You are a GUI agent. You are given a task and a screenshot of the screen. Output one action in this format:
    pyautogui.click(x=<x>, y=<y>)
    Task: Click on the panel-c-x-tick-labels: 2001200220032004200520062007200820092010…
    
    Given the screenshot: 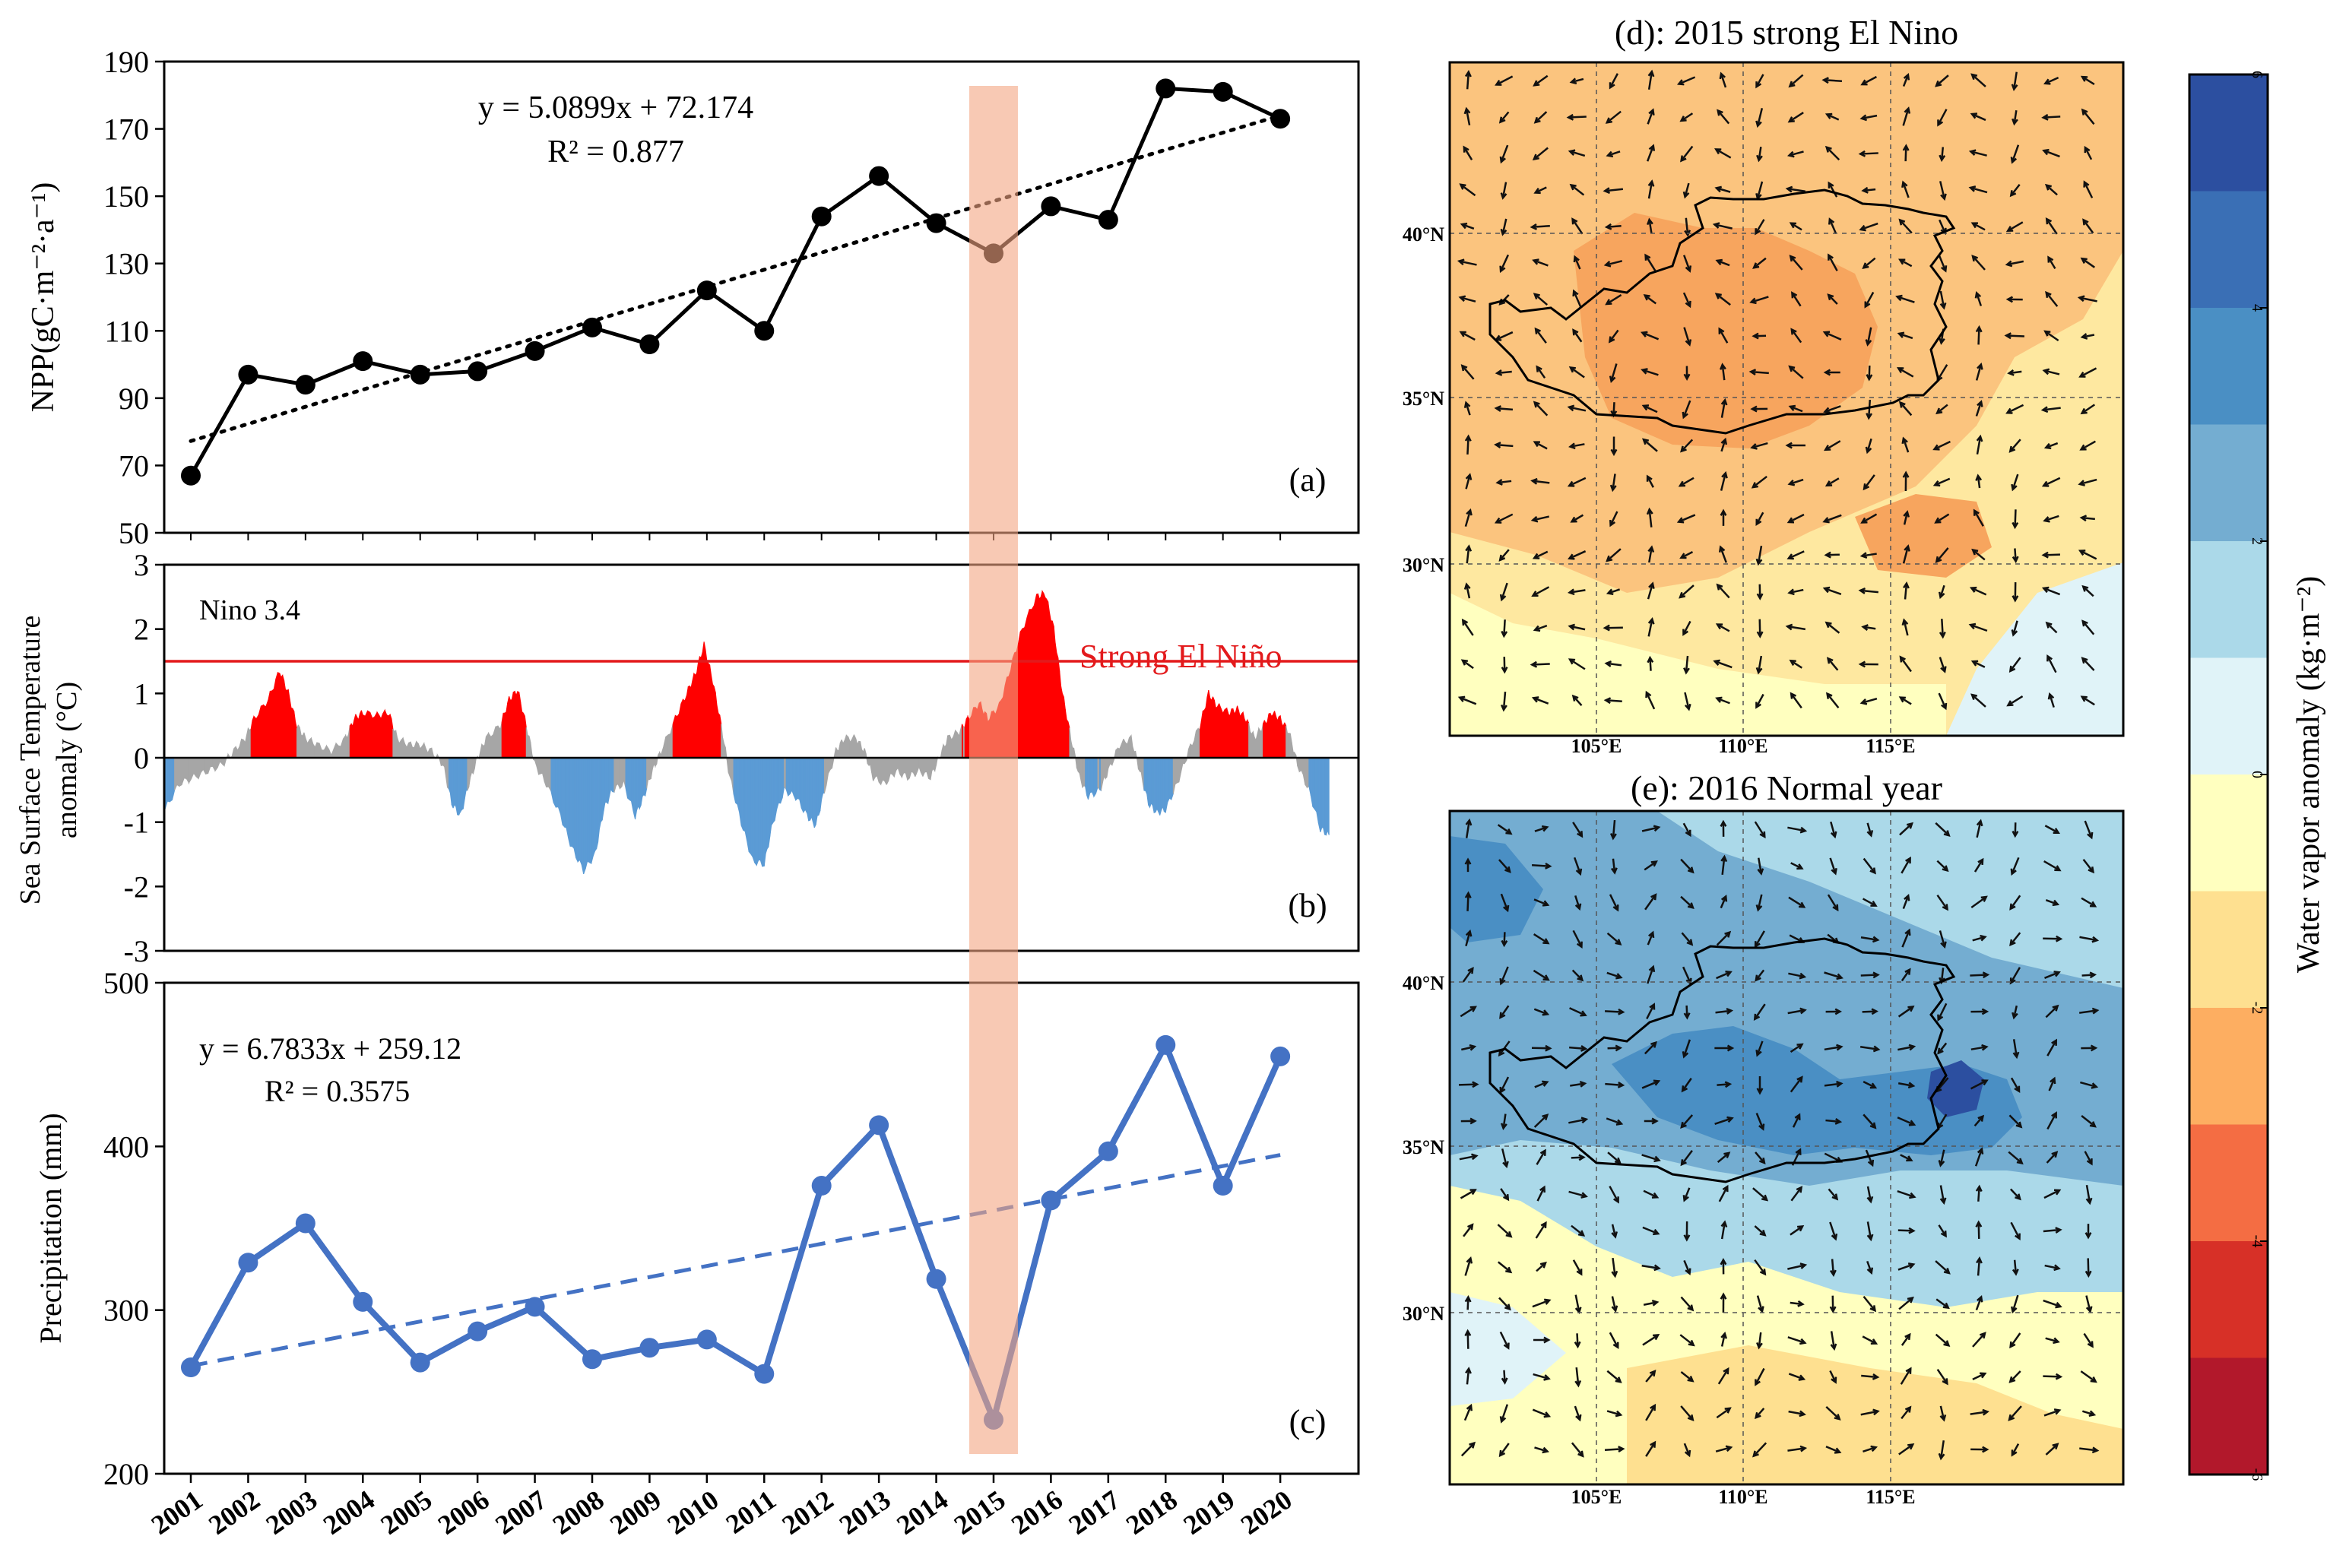 What is the action you would take?
    pyautogui.click(x=722, y=1512)
    